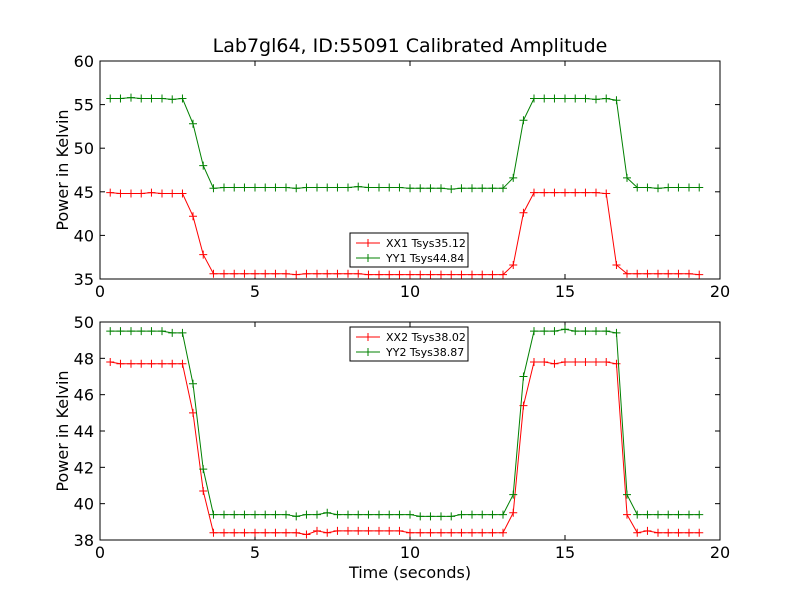 The width and height of the screenshot is (800, 600). I want to click on y-tick-label: 44, so click(84, 431).